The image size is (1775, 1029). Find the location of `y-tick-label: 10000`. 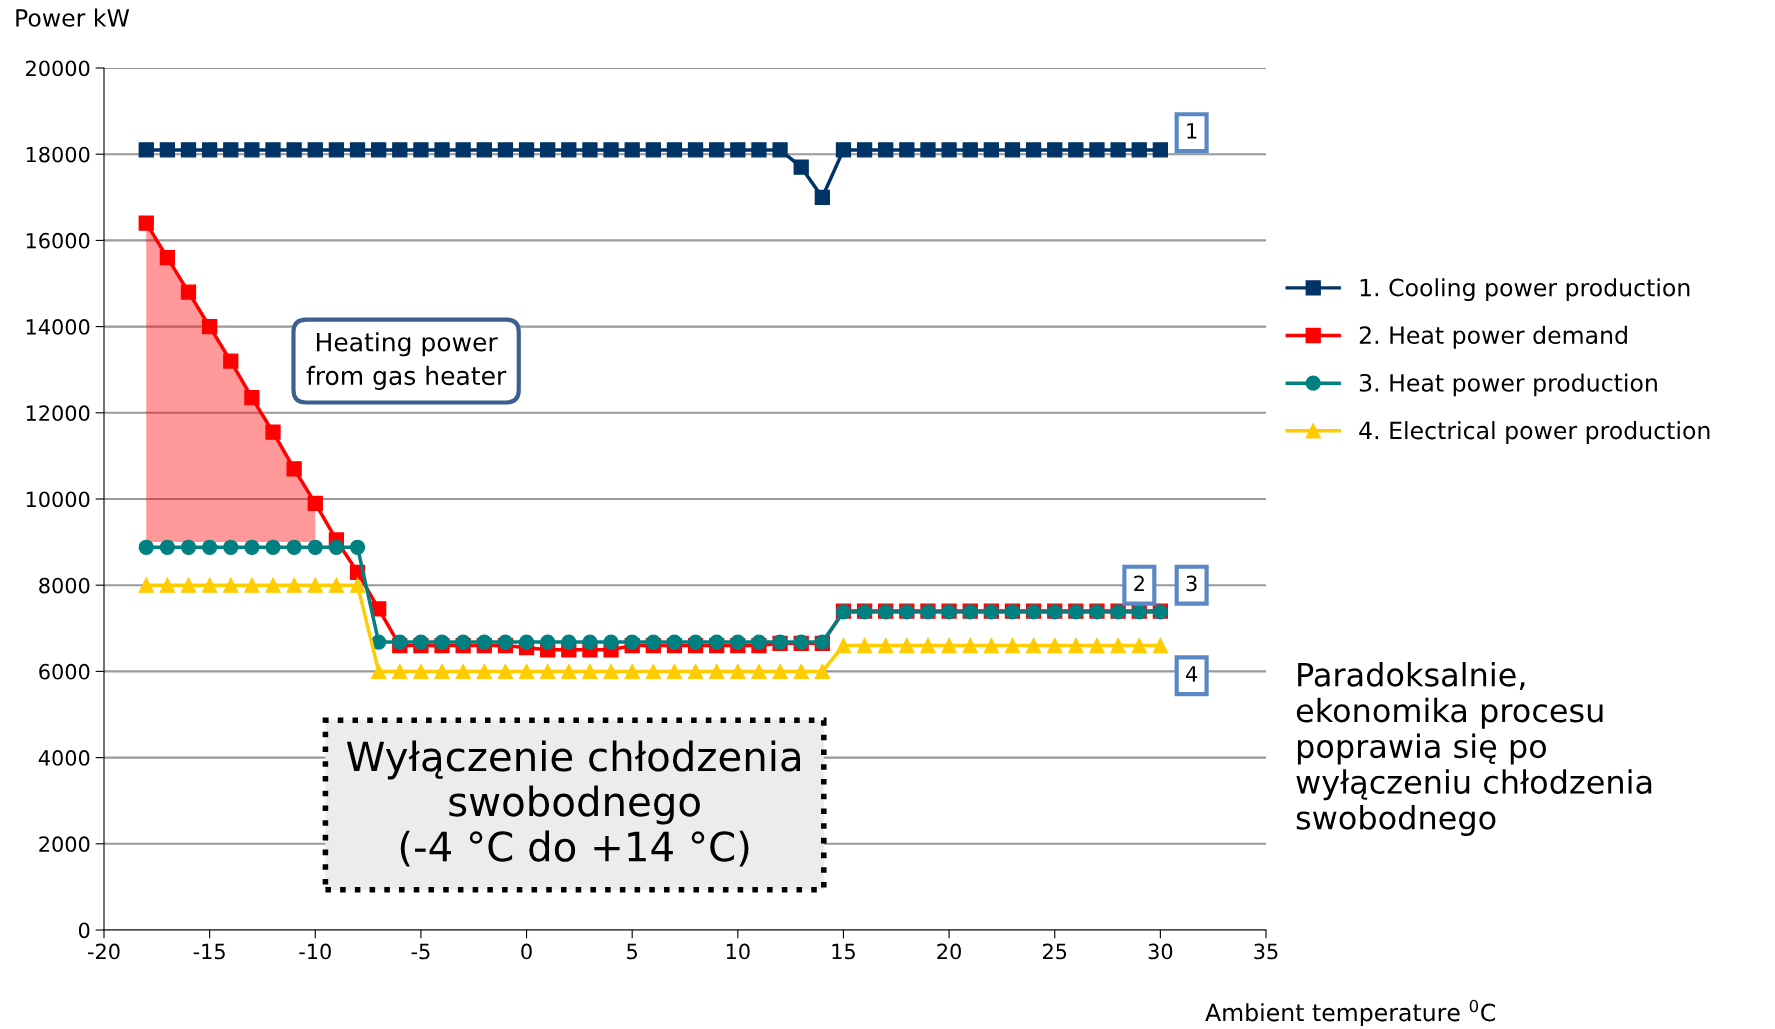

y-tick-label: 10000 is located at coordinates (58, 499).